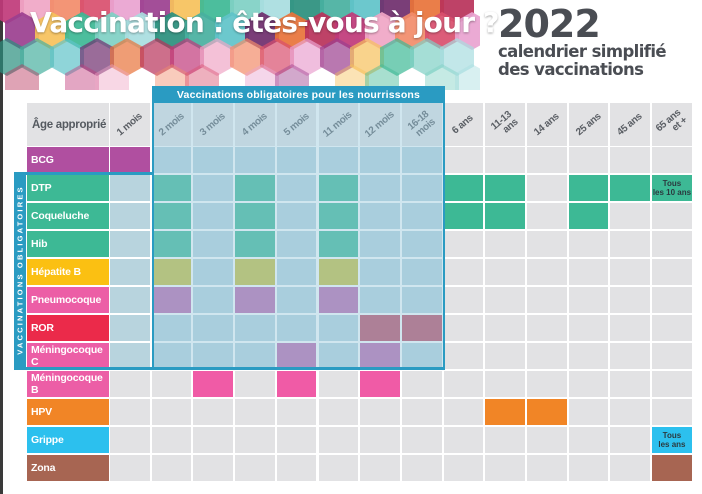  What do you see at coordinates (380, 124) in the screenshot?
I see `age-column-header: 12 mois` at bounding box center [380, 124].